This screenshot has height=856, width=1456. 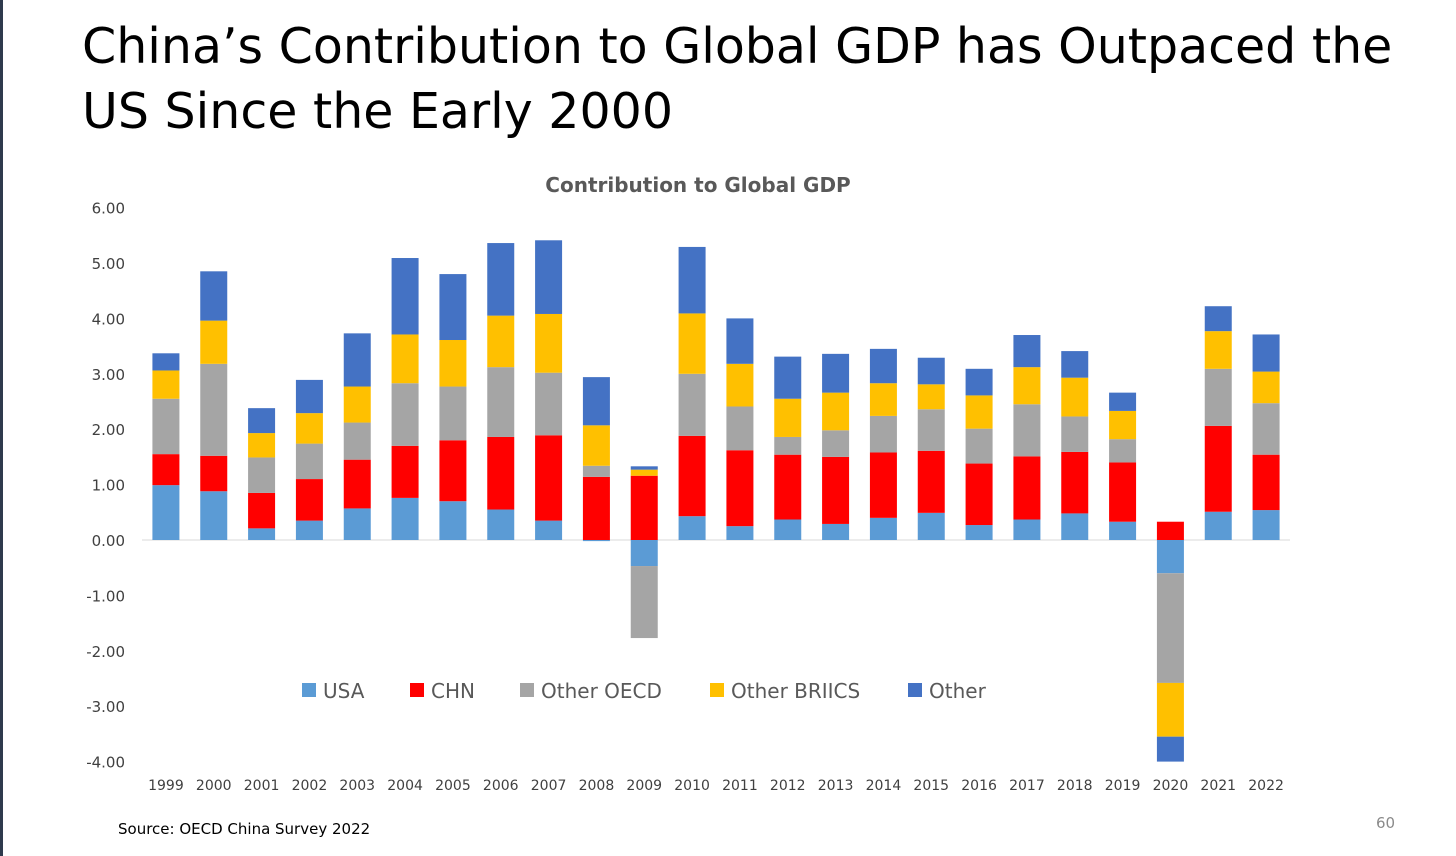 What do you see at coordinates (1266, 482) in the screenshot?
I see `bar-chn-2022` at bounding box center [1266, 482].